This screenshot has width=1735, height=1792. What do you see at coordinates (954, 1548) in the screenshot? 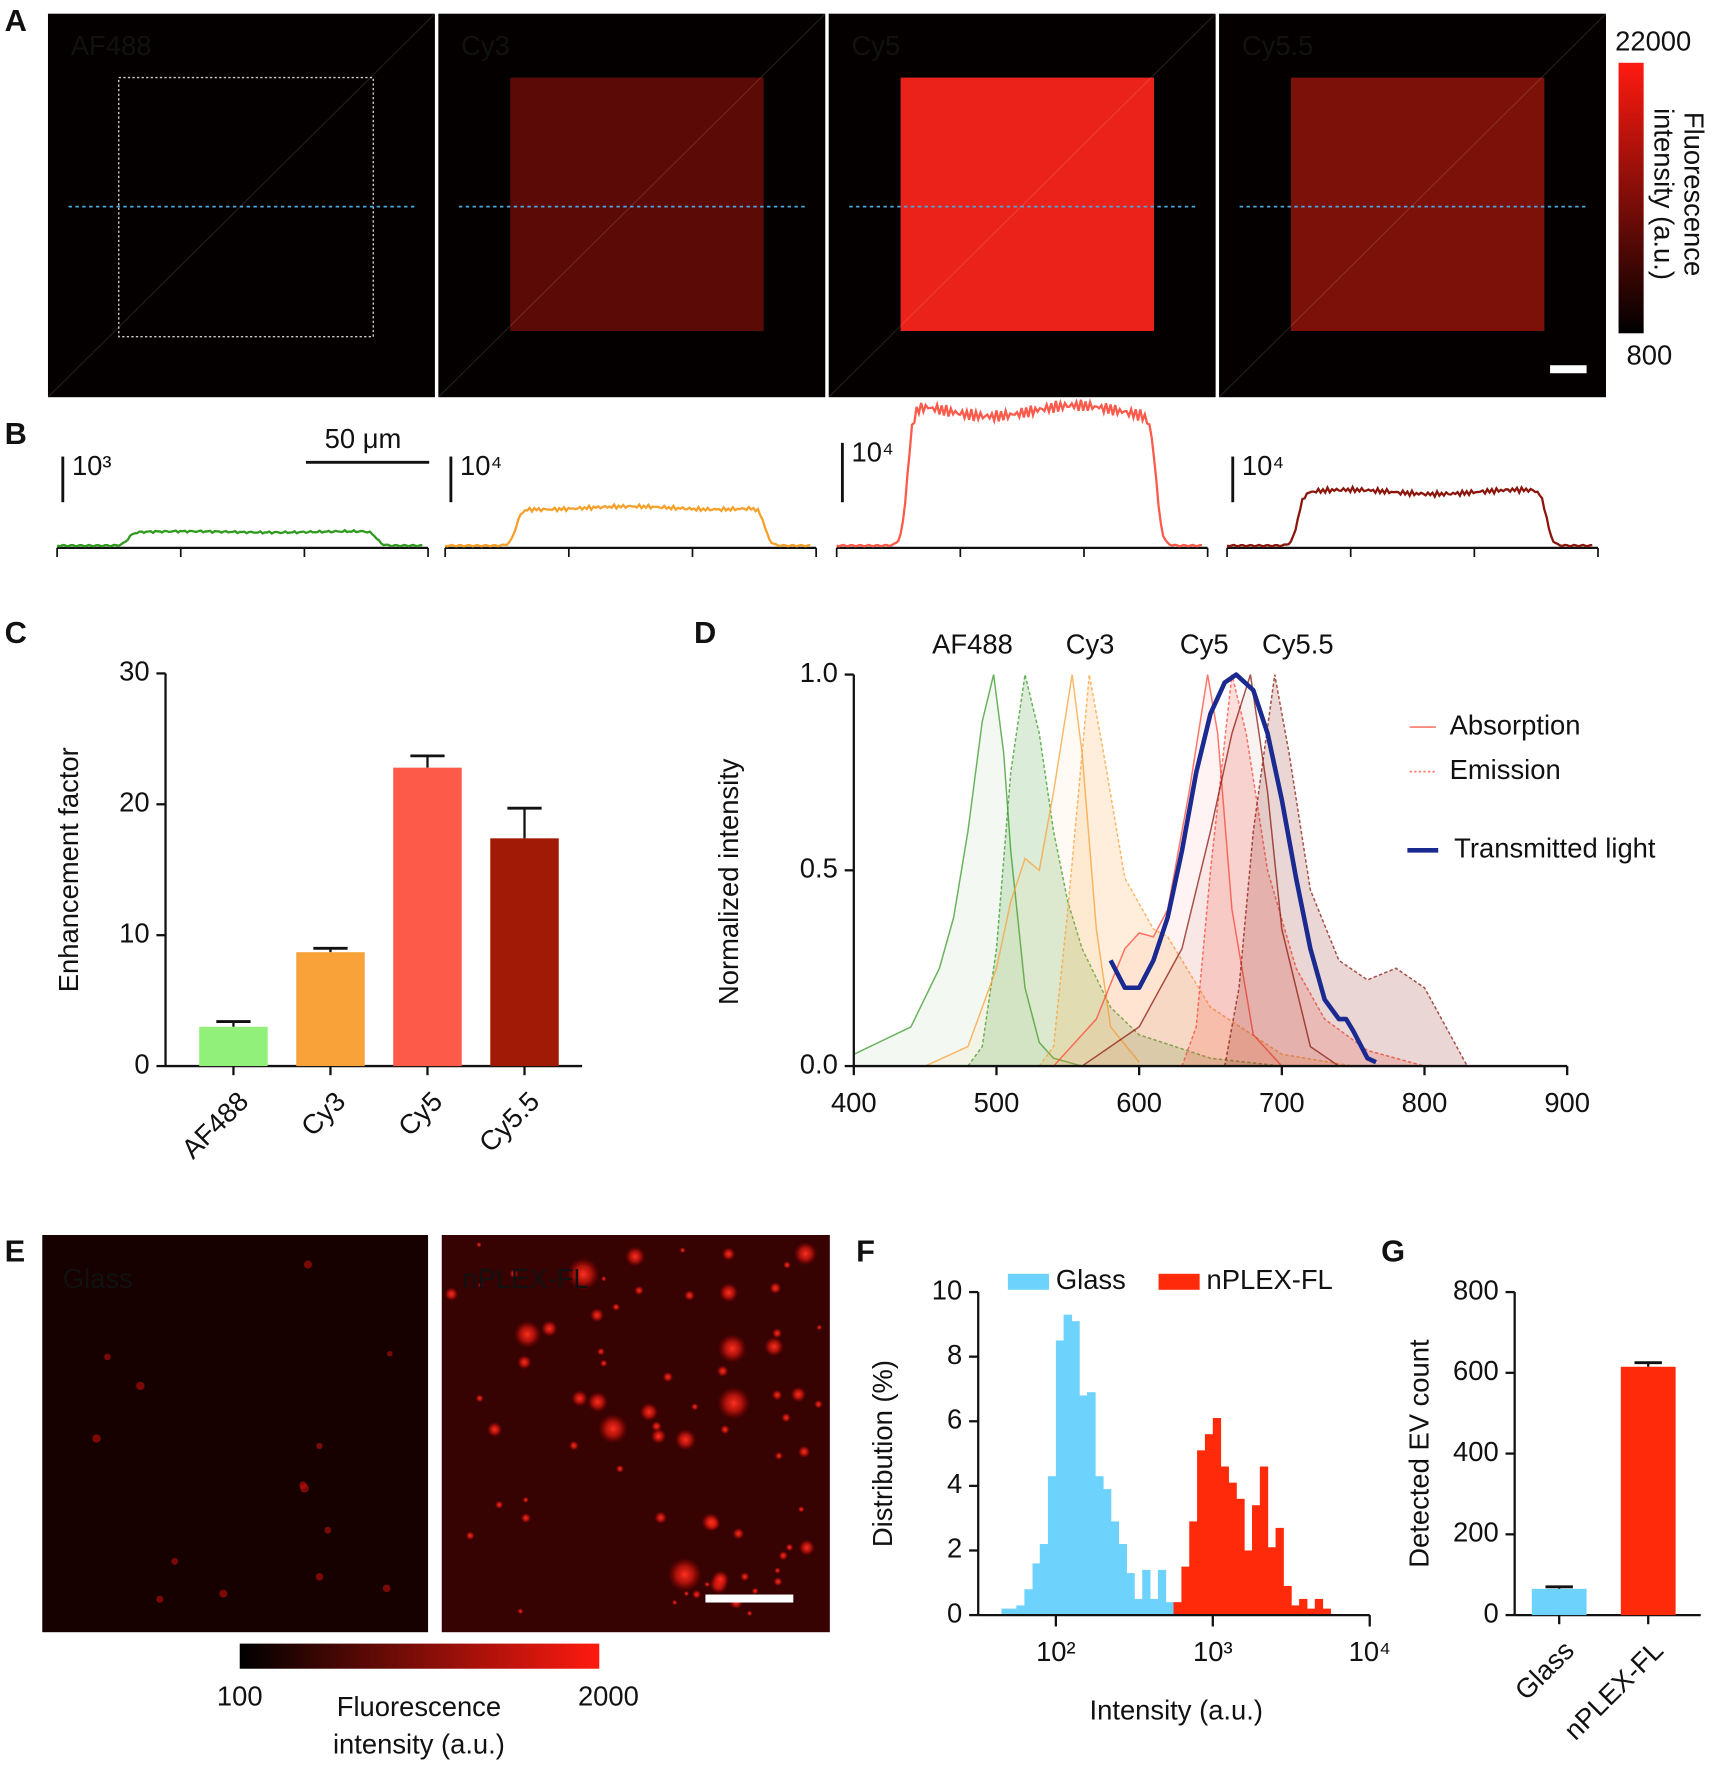
I see `y-tick-label: 2` at bounding box center [954, 1548].